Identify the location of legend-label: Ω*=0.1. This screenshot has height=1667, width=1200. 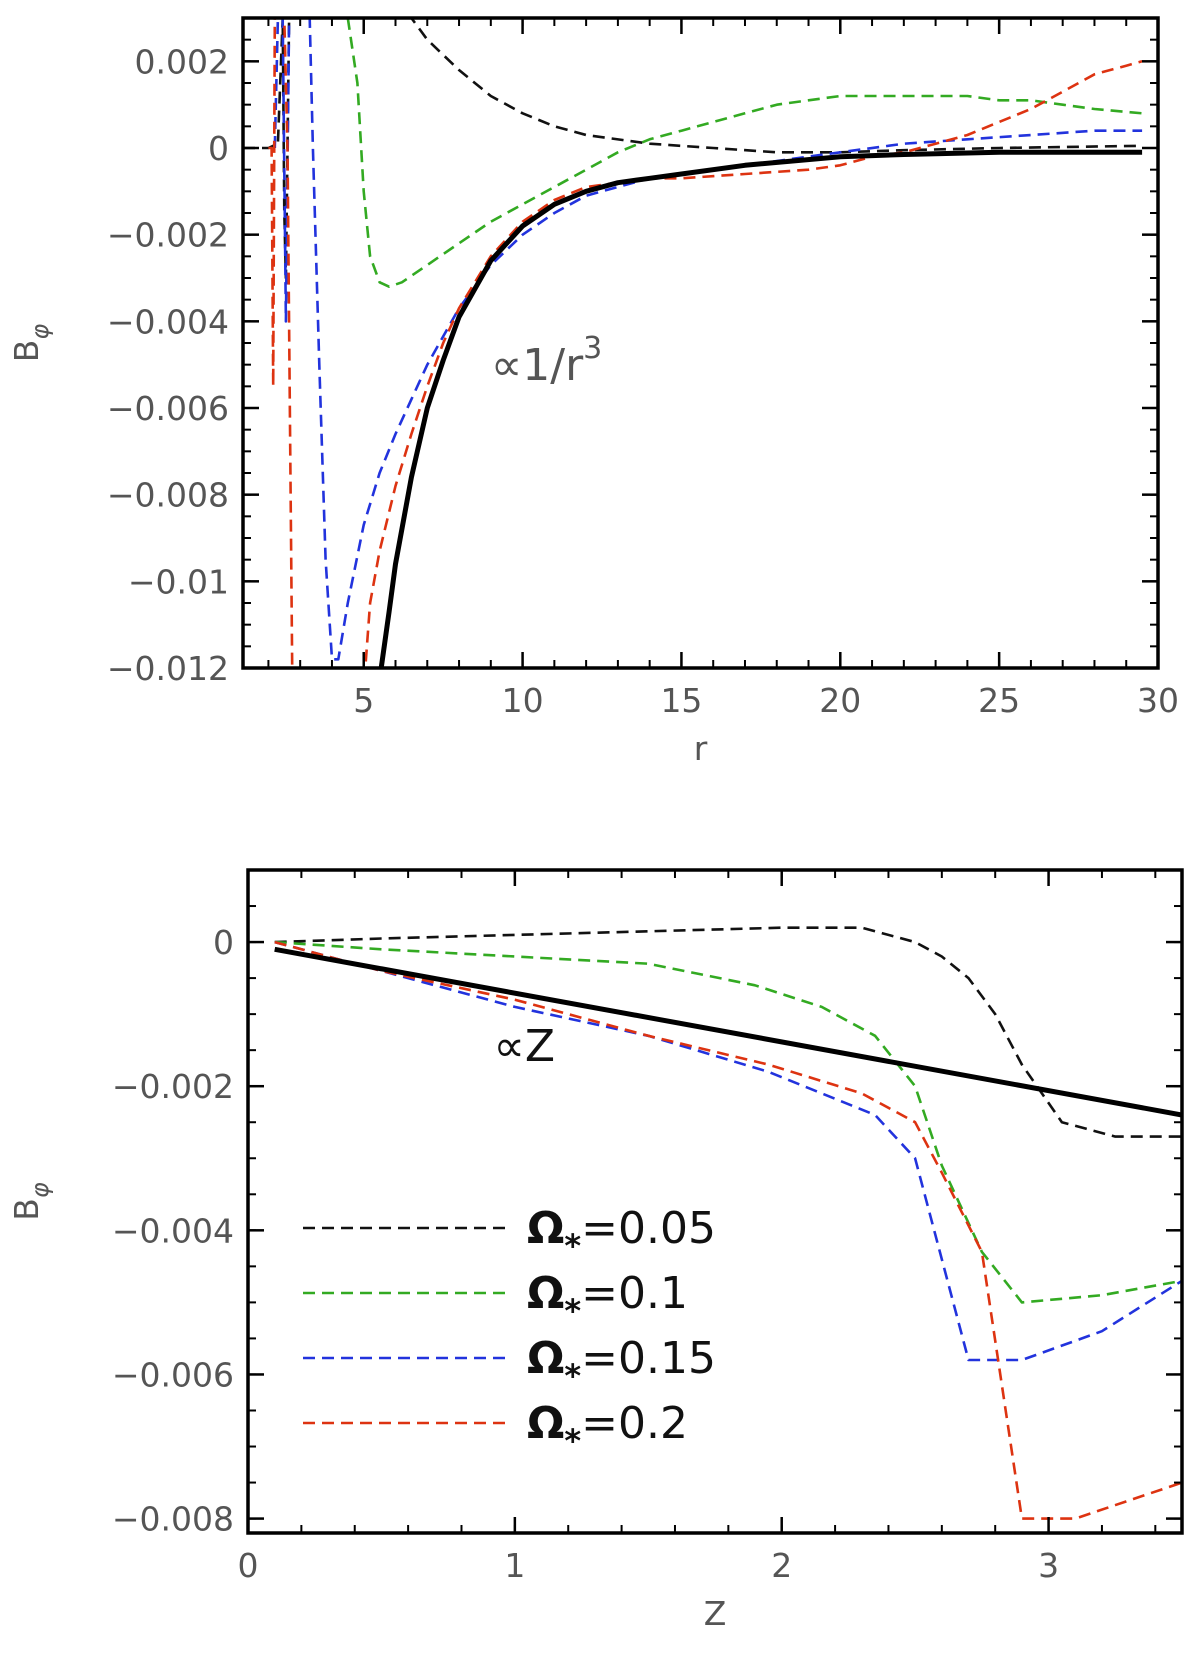
(607, 1299).